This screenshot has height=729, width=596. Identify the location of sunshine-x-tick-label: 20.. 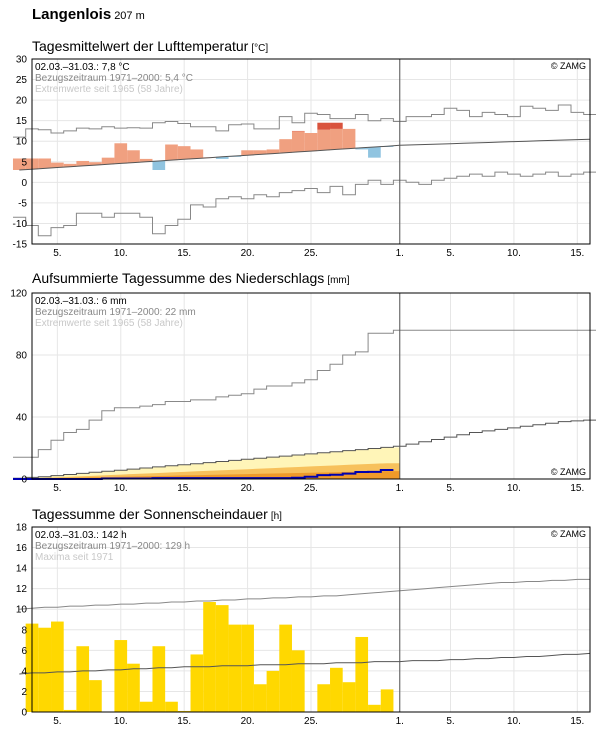
(248, 721).